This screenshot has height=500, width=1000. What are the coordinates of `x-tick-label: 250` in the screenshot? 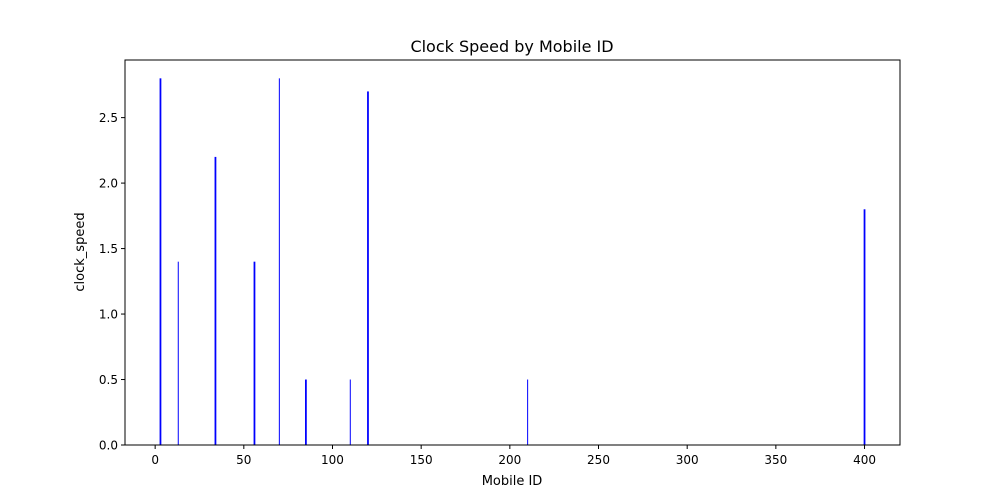 It's located at (598, 460).